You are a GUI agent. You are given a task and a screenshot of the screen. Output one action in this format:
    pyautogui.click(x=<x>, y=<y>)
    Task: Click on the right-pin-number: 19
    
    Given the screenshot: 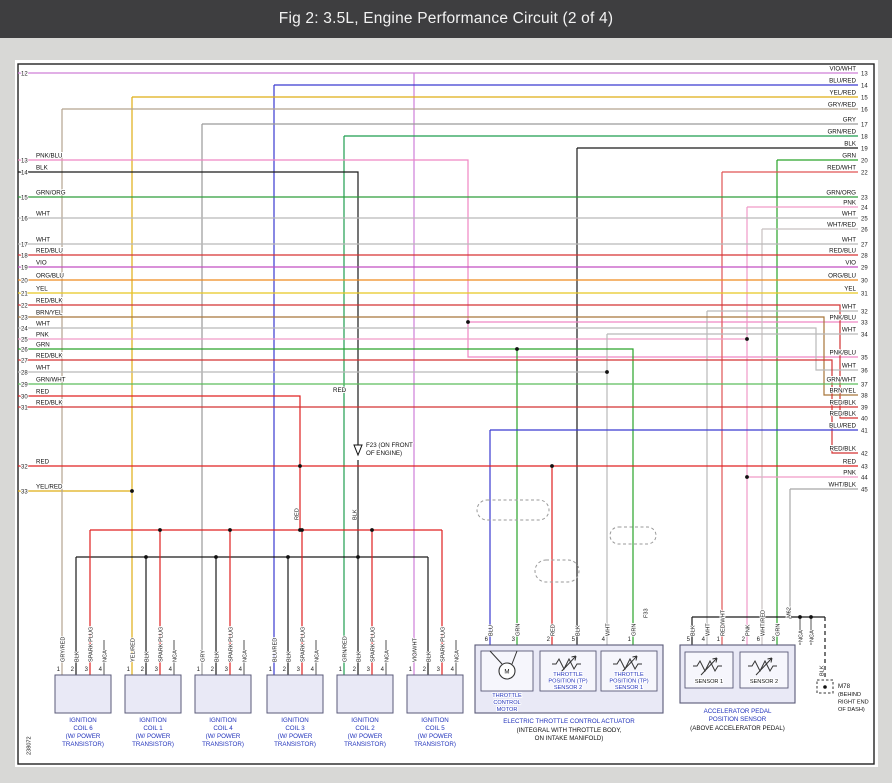 What is the action you would take?
    pyautogui.click(x=864, y=150)
    